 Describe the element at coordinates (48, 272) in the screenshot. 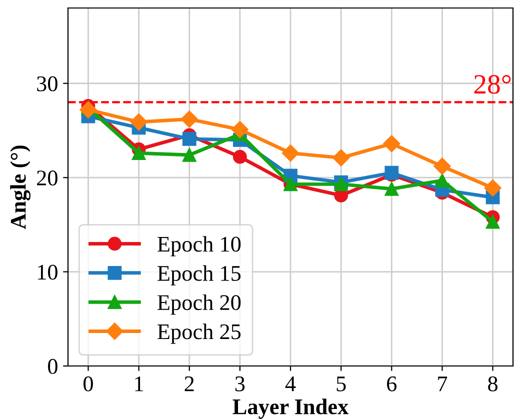

I see `y-tick-label: 10` at that location.